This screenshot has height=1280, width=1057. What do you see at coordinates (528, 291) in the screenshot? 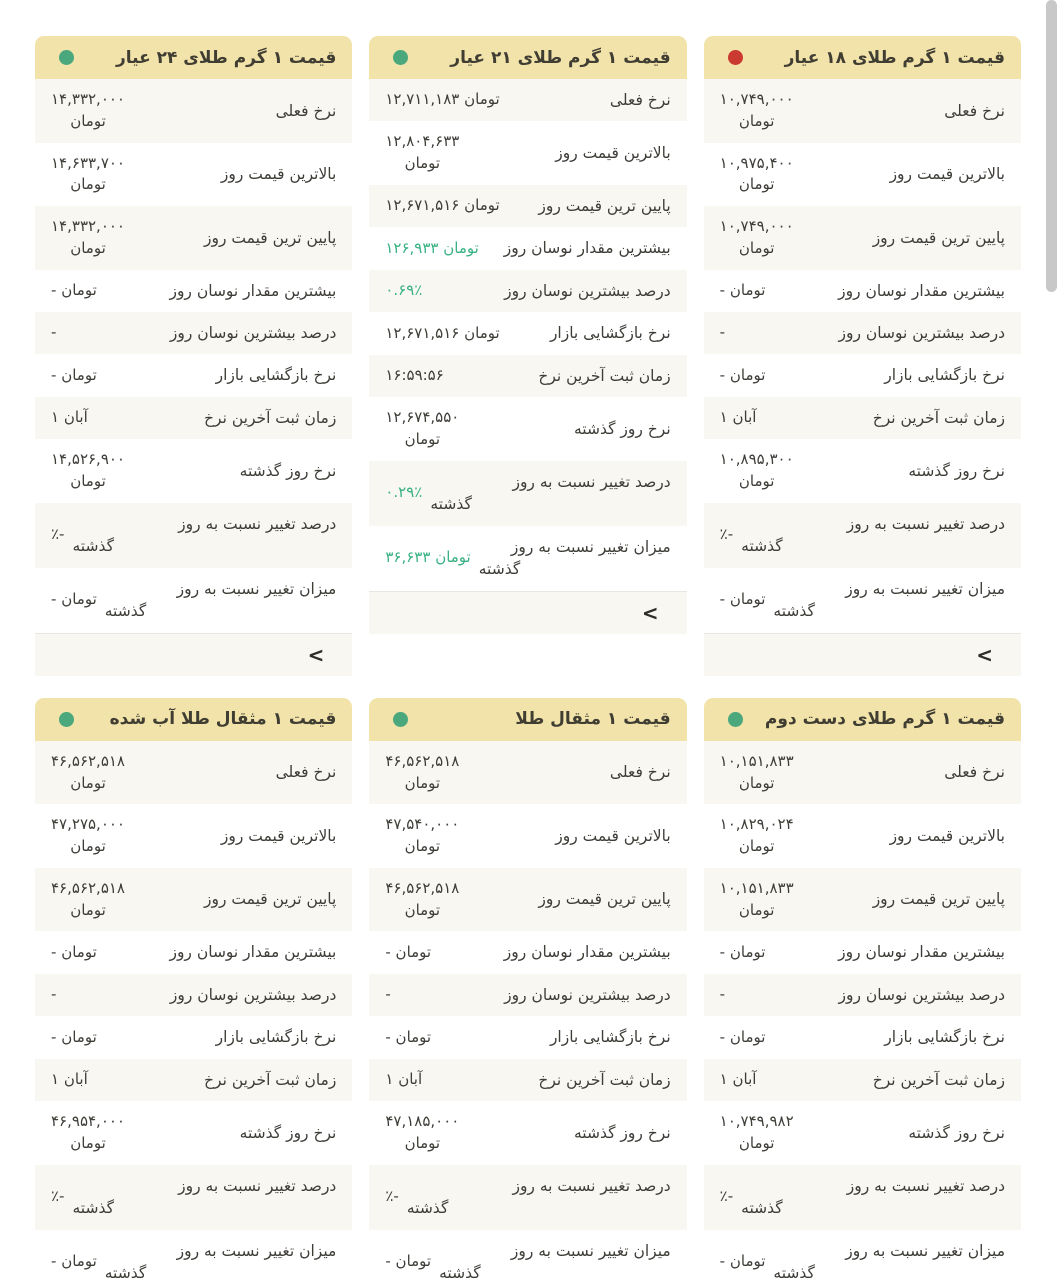
I see `price-row: درصد بیشترین نوسان روز ۰.۶۹٪` at bounding box center [528, 291].